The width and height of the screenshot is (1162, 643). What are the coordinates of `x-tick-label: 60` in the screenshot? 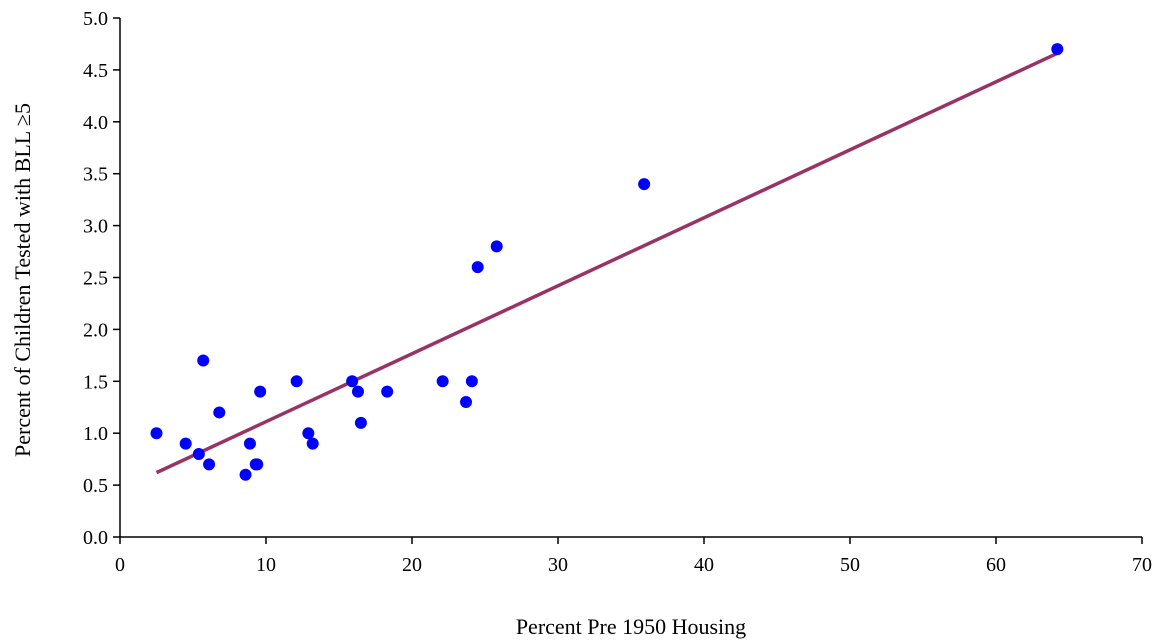 It's located at (996, 565).